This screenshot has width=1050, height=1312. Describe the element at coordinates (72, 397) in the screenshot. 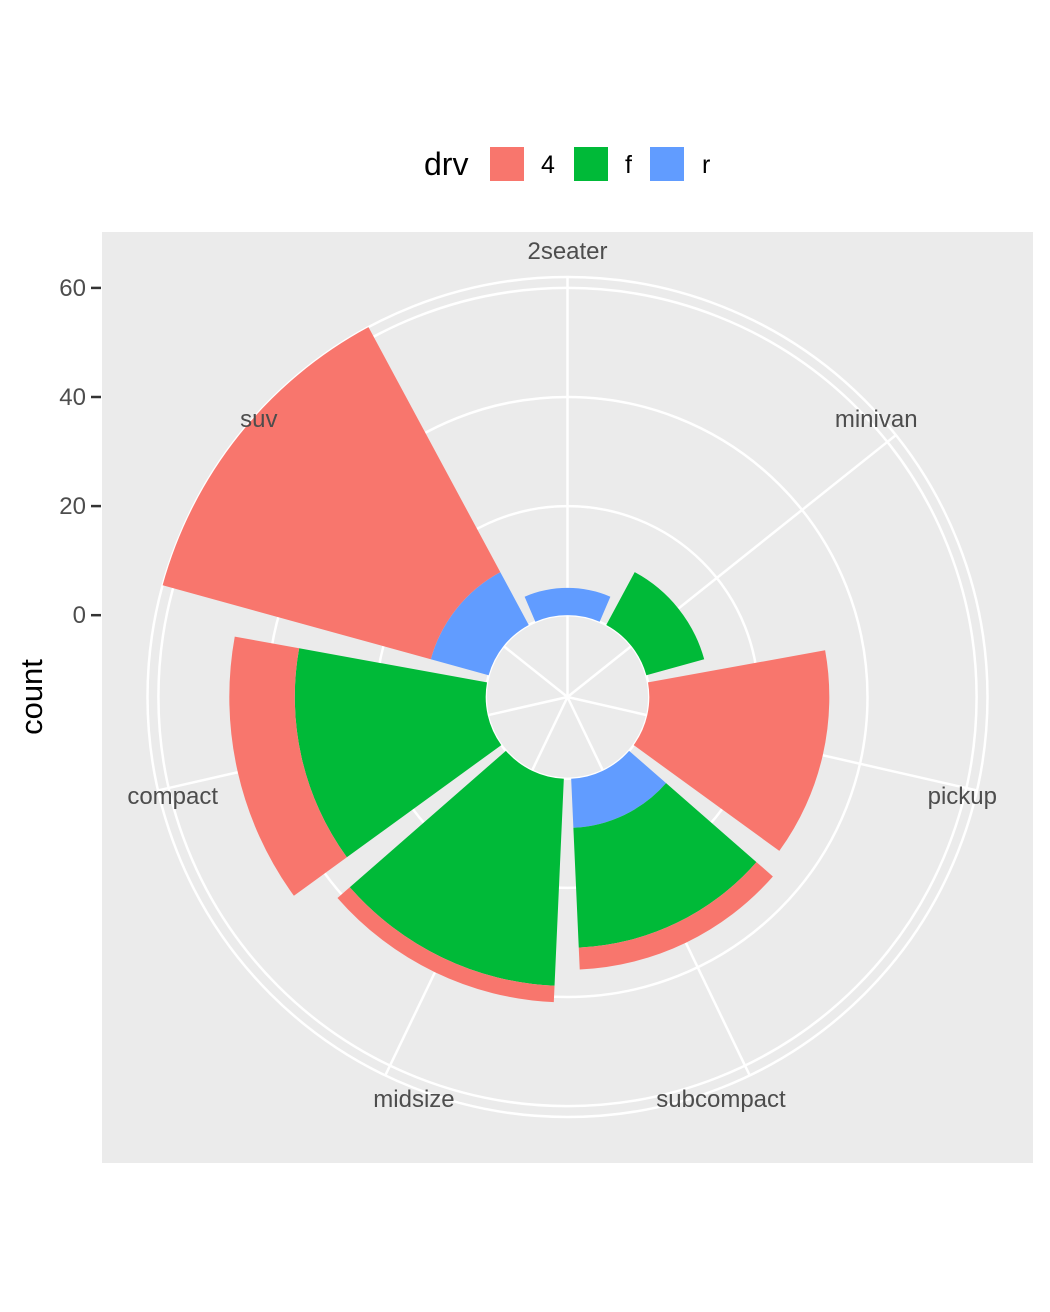

I see `y-tick-label: 40` at that location.